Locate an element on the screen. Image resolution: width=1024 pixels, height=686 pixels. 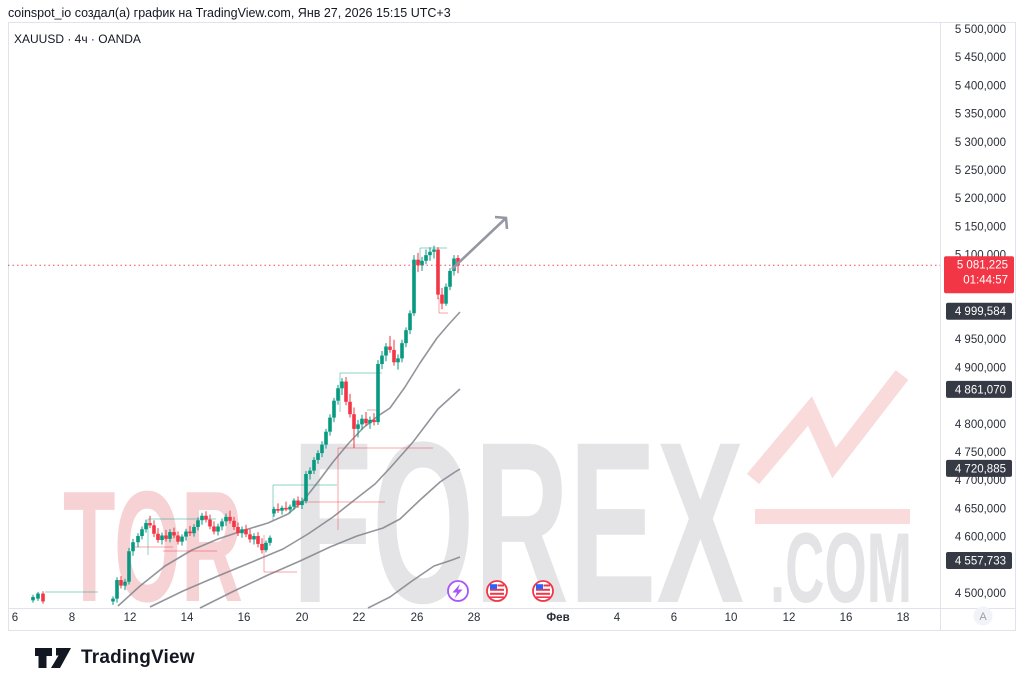
last-price-badge-bg is located at coordinates (979, 275).